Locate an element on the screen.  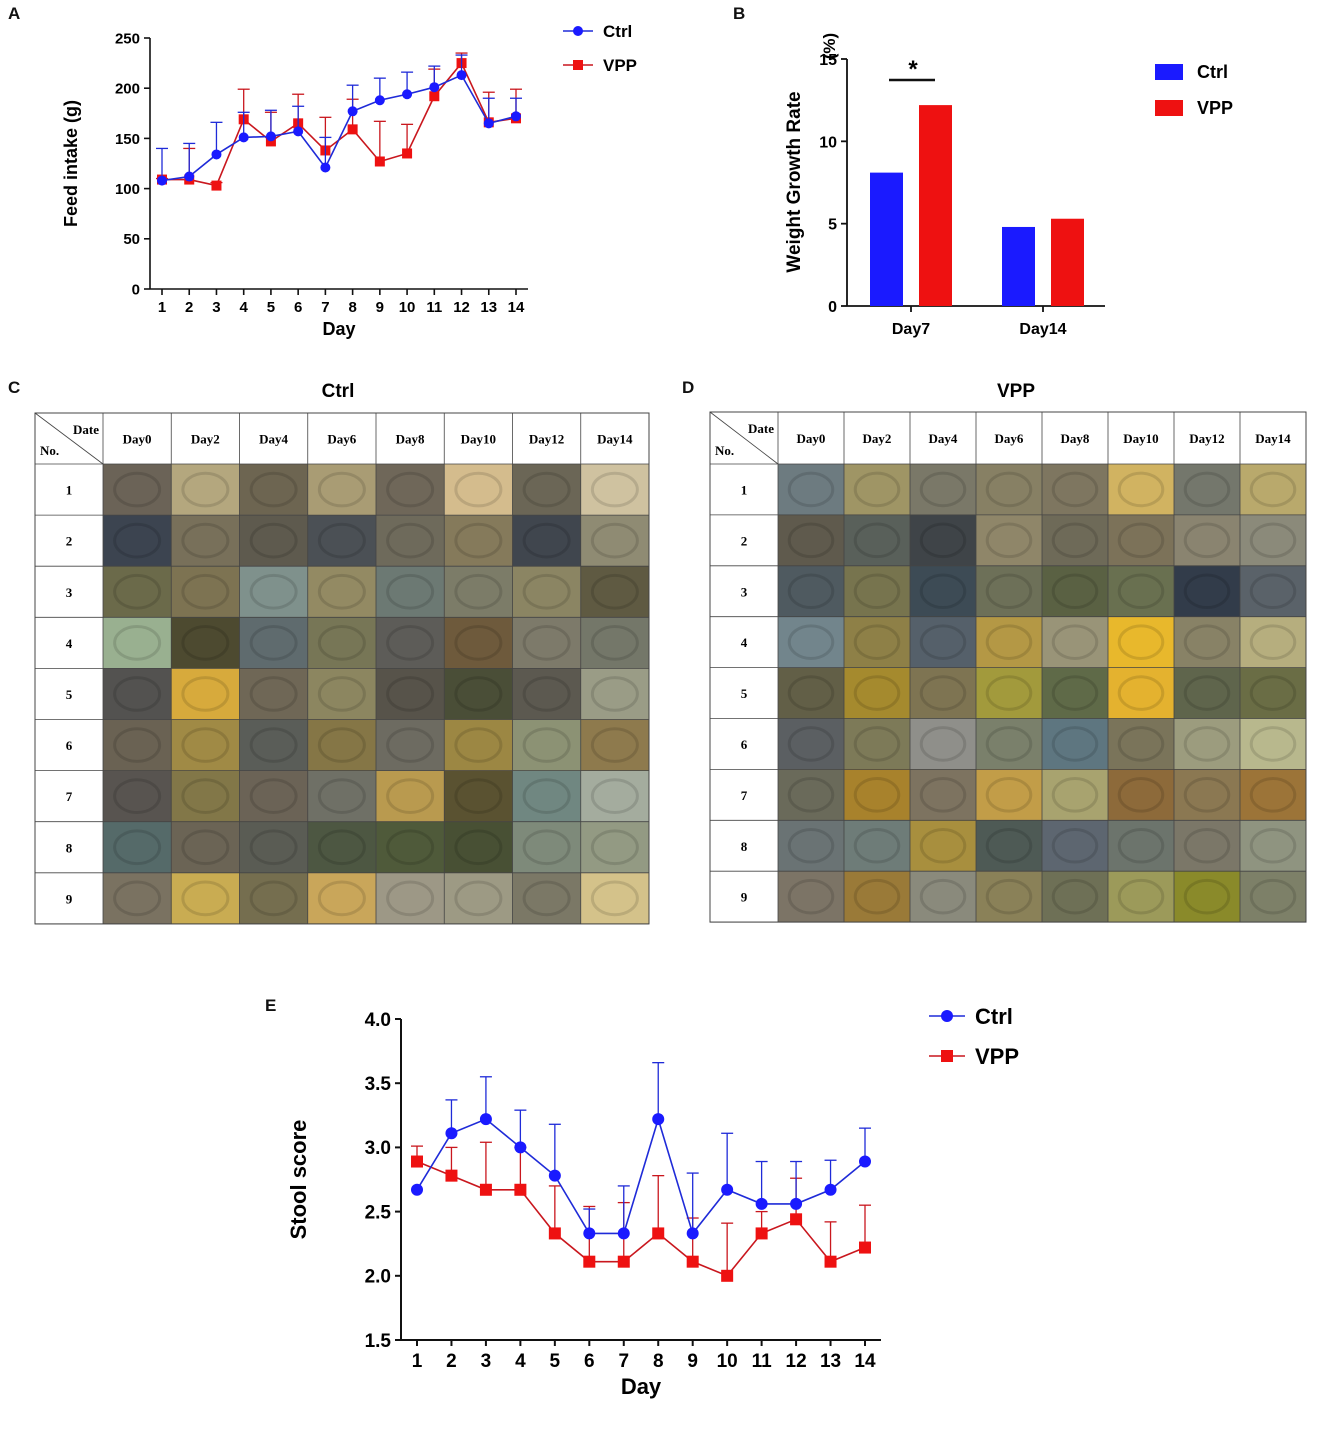
weight-growth-y-tick-label: 5 is located at coordinates (832, 225).